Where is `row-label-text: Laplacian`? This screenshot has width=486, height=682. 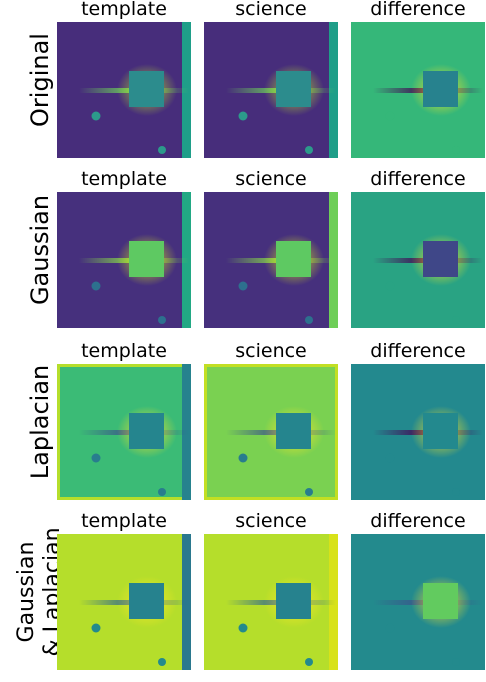
row-label-text: Laplacian is located at coordinates (40, 422).